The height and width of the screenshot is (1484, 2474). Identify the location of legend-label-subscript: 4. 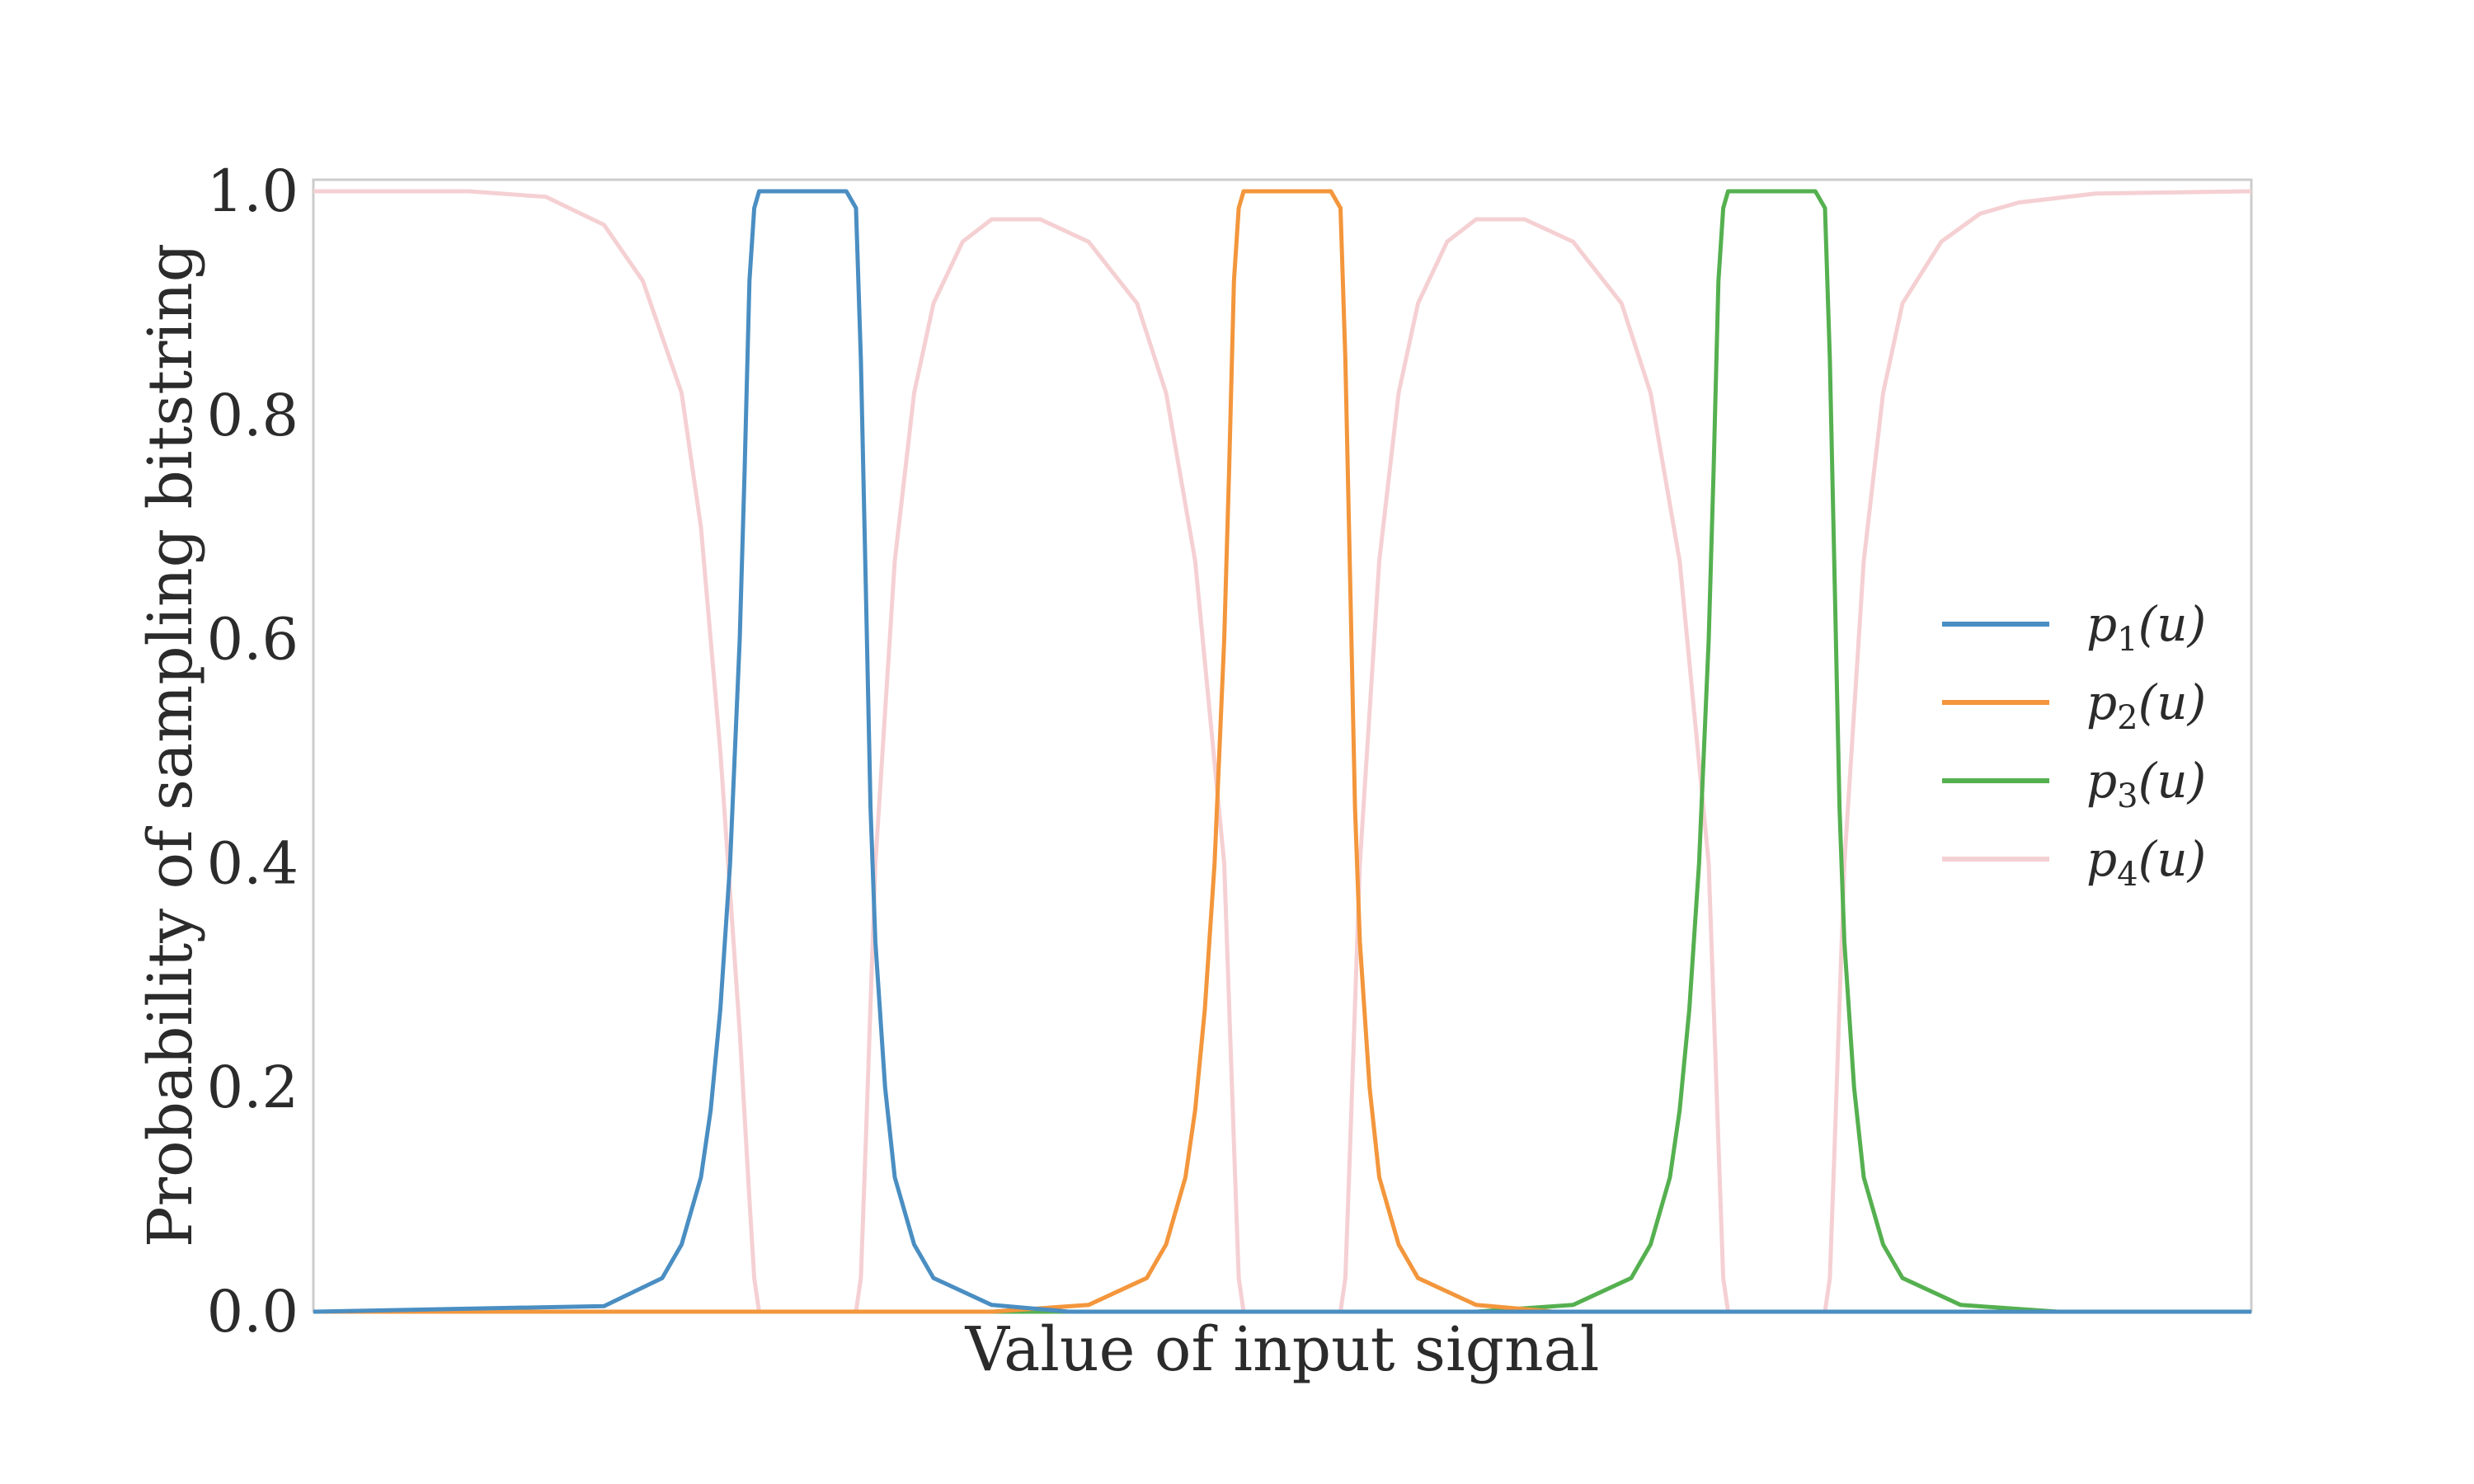
(2127, 875).